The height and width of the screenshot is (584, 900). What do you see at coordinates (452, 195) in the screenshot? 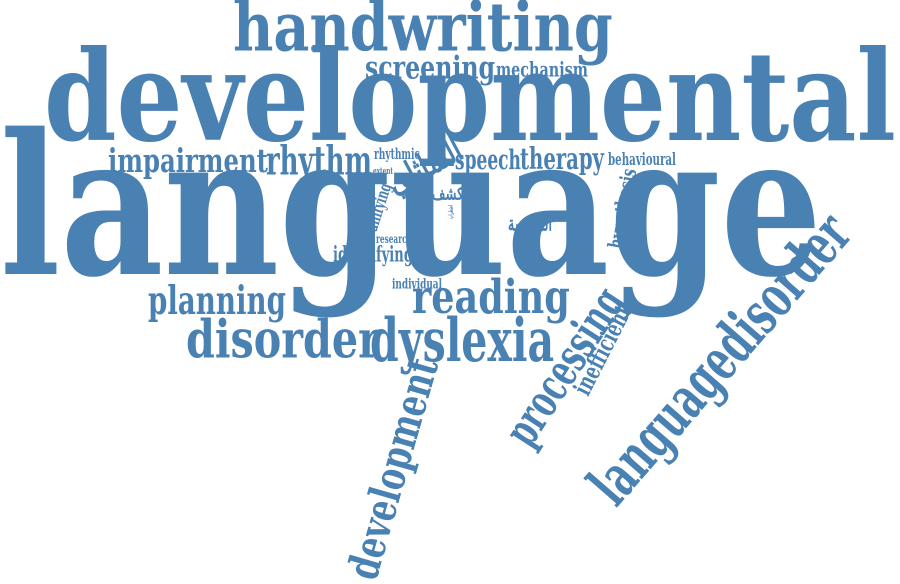
I see `word-arabic-detection: الكشف` at bounding box center [452, 195].